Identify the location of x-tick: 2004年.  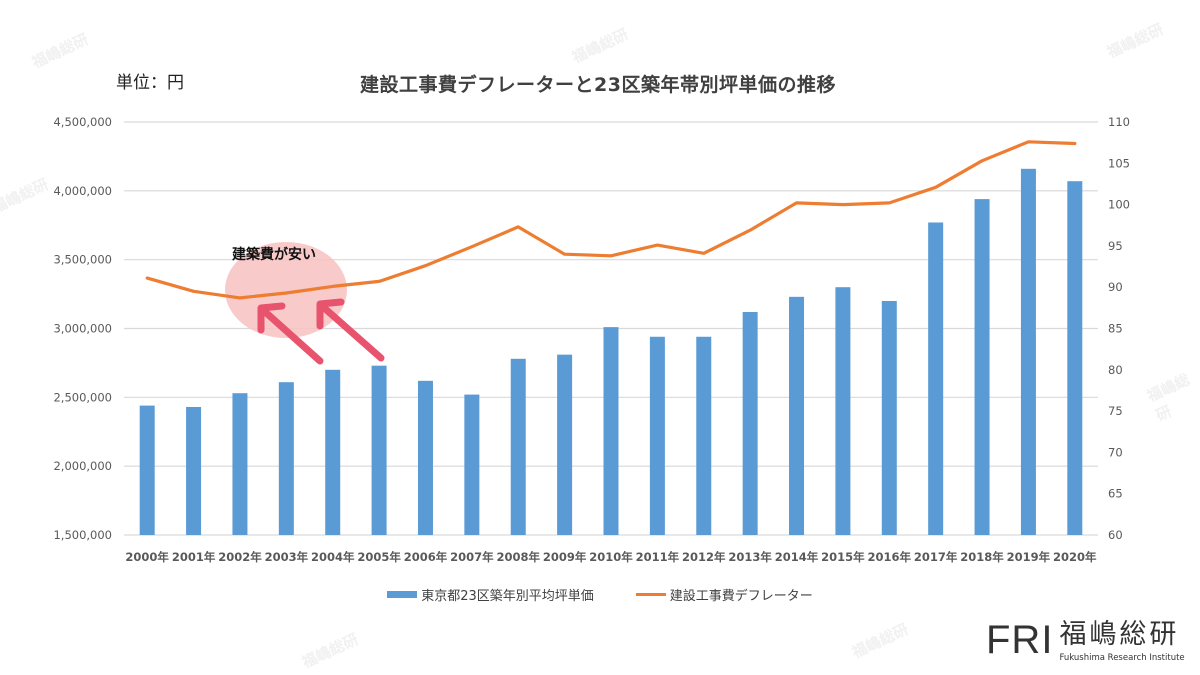
(333, 557).